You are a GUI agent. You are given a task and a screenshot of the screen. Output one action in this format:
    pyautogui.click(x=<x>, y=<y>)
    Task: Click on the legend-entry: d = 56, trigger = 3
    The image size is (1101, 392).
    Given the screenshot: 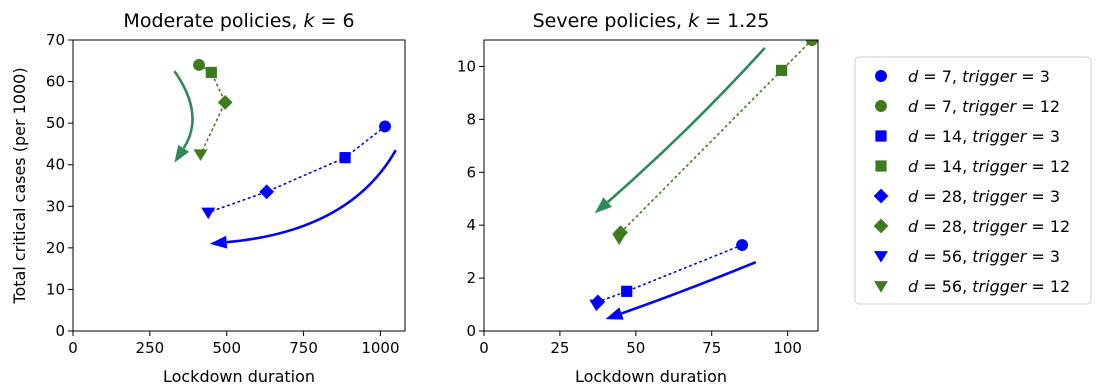 What is the action you would take?
    pyautogui.click(x=967, y=256)
    